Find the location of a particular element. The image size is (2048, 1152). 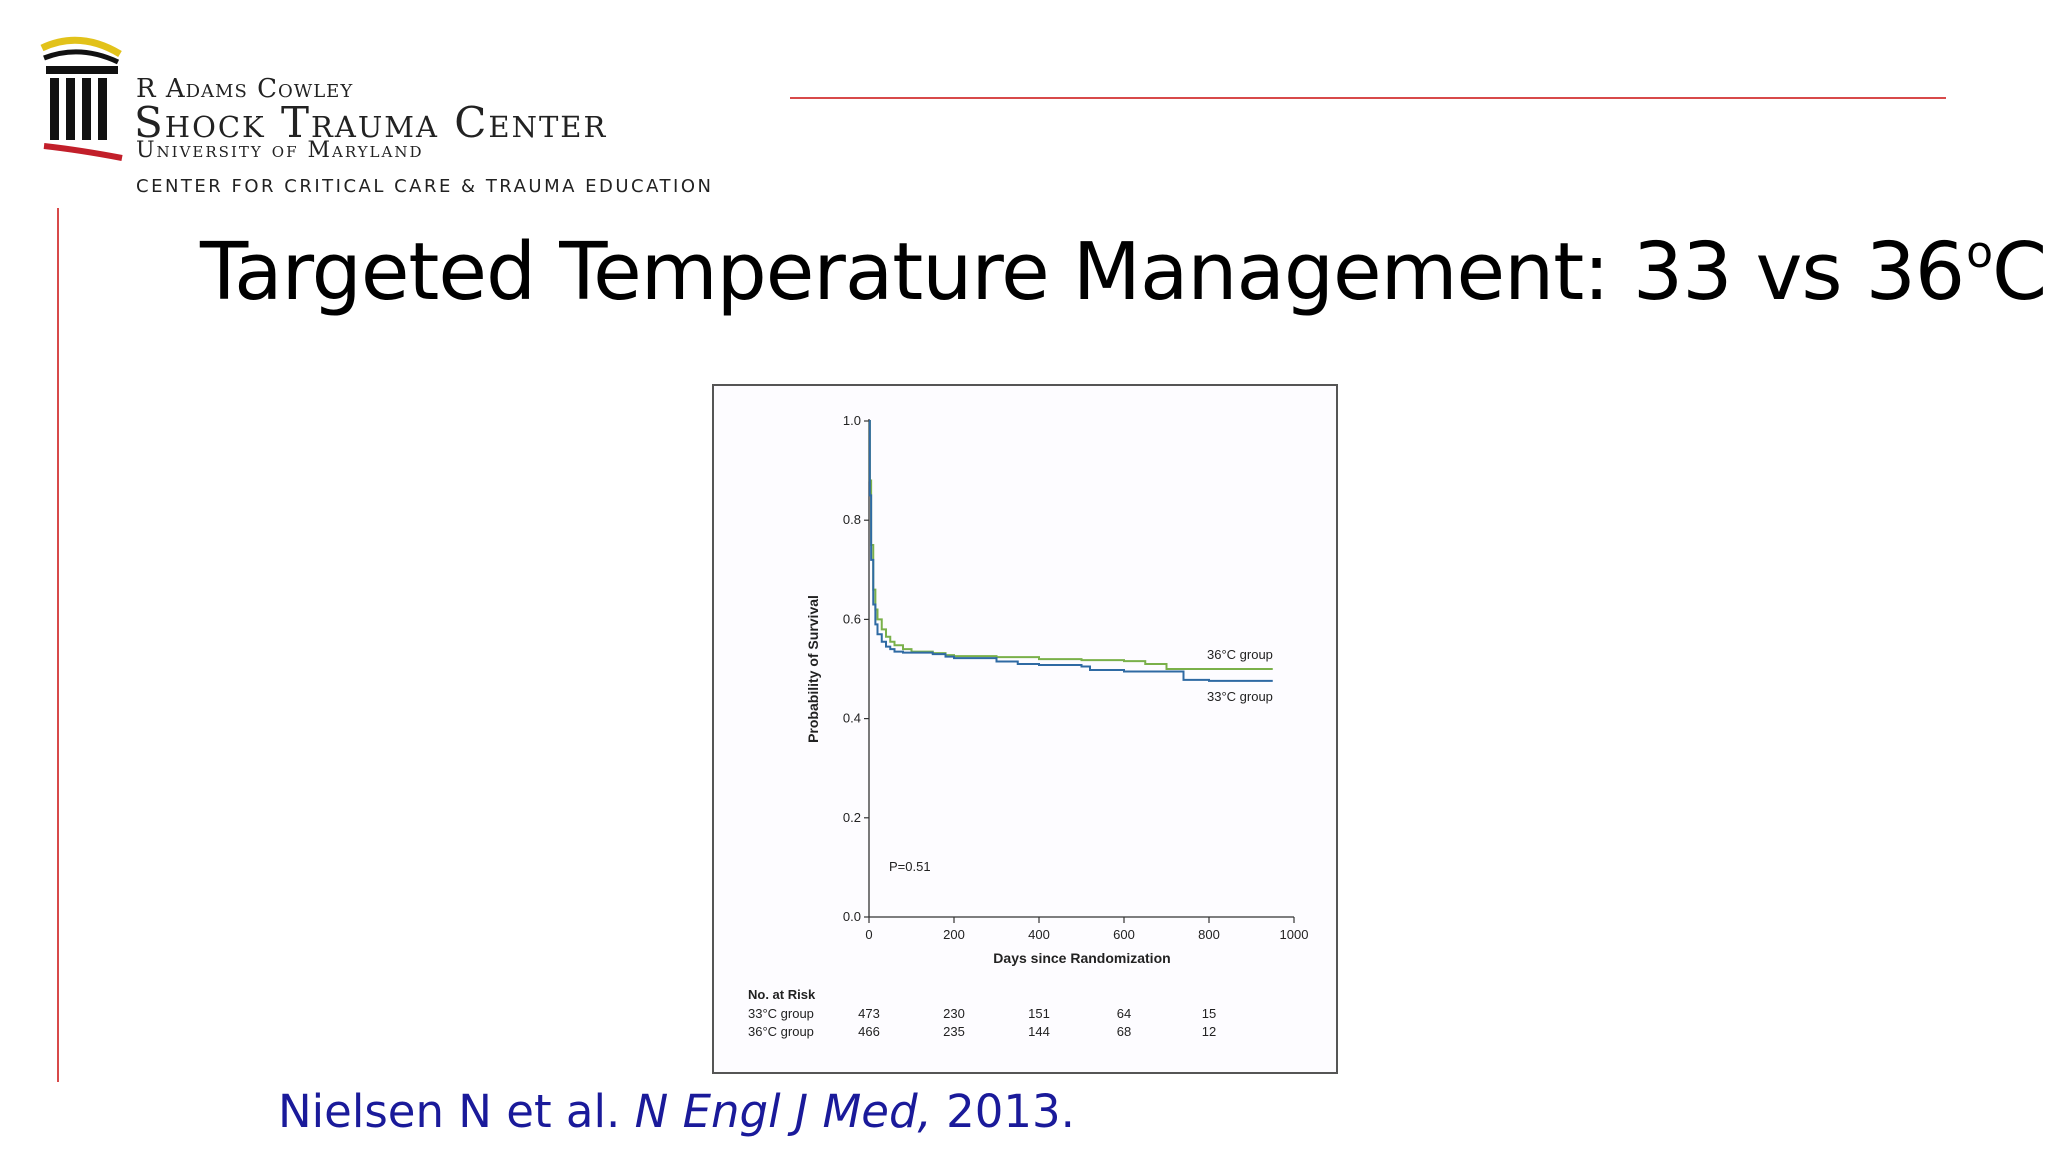

series-line-33c is located at coordinates (1070, 551).